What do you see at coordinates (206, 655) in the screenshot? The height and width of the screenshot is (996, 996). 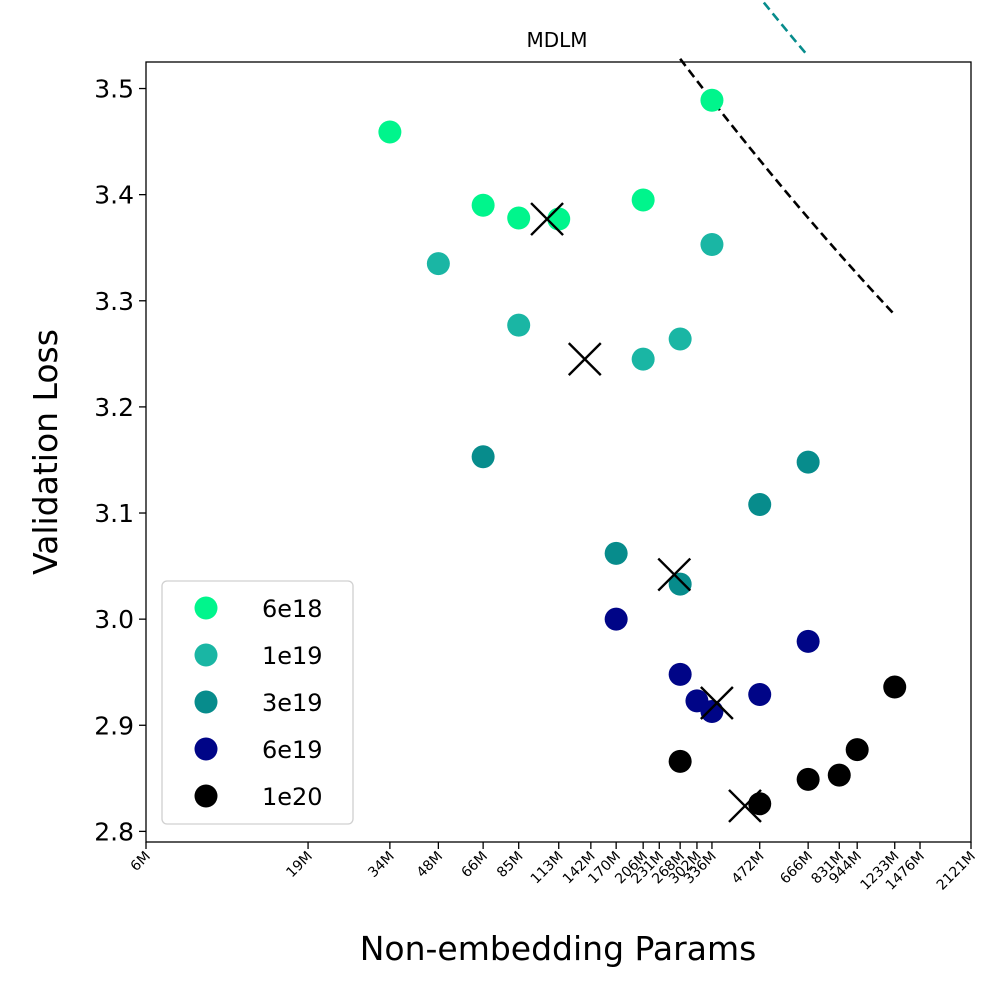 I see `legend-marker-1e19` at bounding box center [206, 655].